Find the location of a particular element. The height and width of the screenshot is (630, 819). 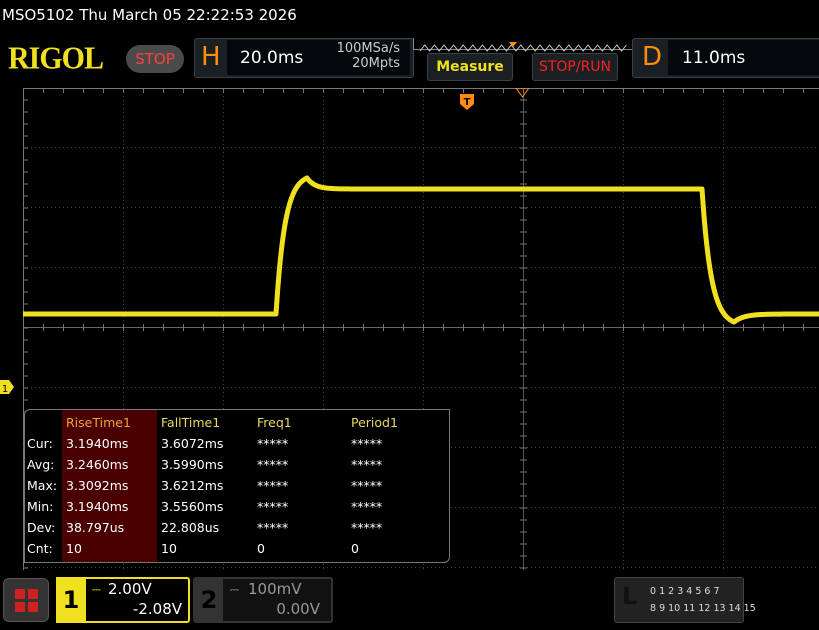

delay-readout is located at coordinates (743, 57).